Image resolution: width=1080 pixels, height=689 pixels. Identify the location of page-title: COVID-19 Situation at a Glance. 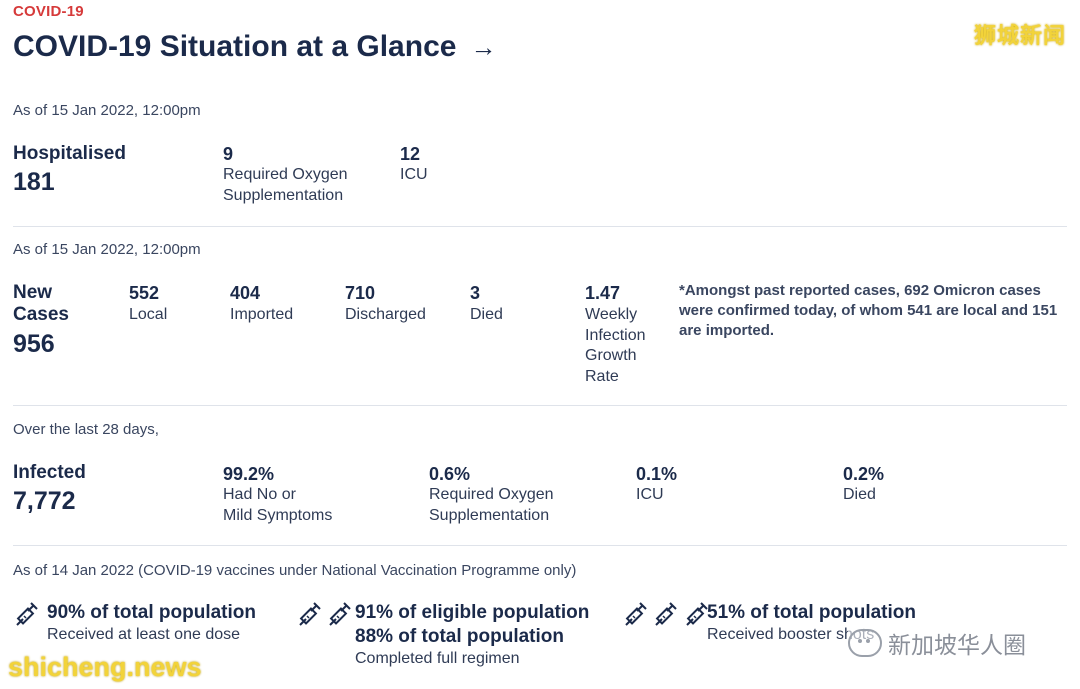
(235, 46).